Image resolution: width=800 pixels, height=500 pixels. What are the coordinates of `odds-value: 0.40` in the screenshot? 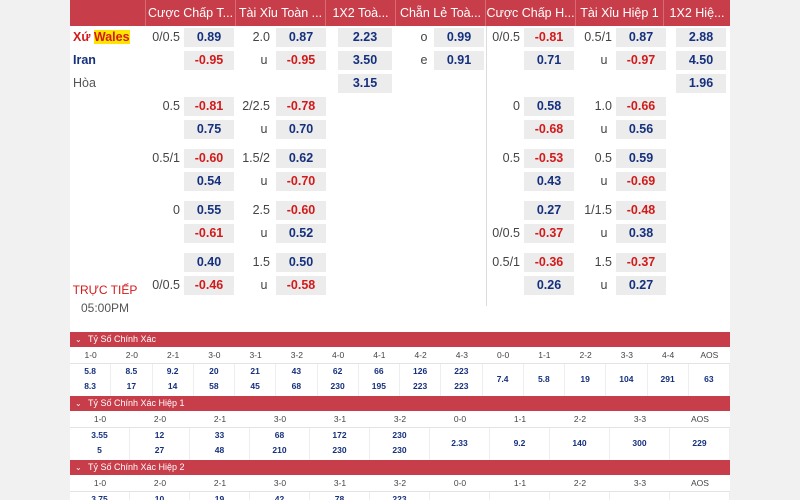 It's located at (209, 262).